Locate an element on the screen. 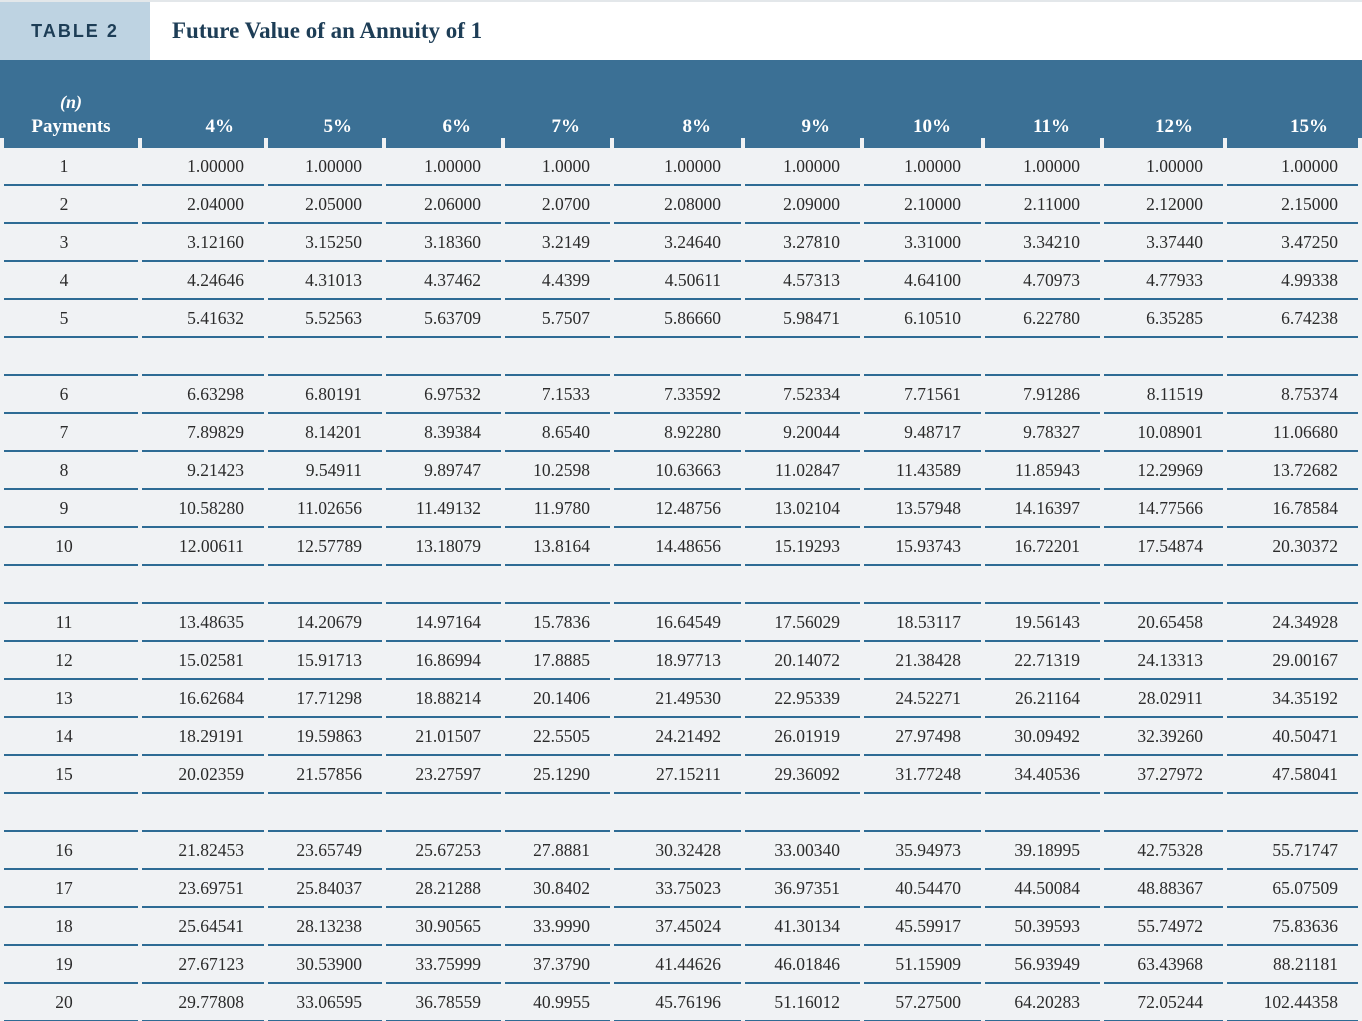  column-header-rate-5: 5% is located at coordinates (325, 104).